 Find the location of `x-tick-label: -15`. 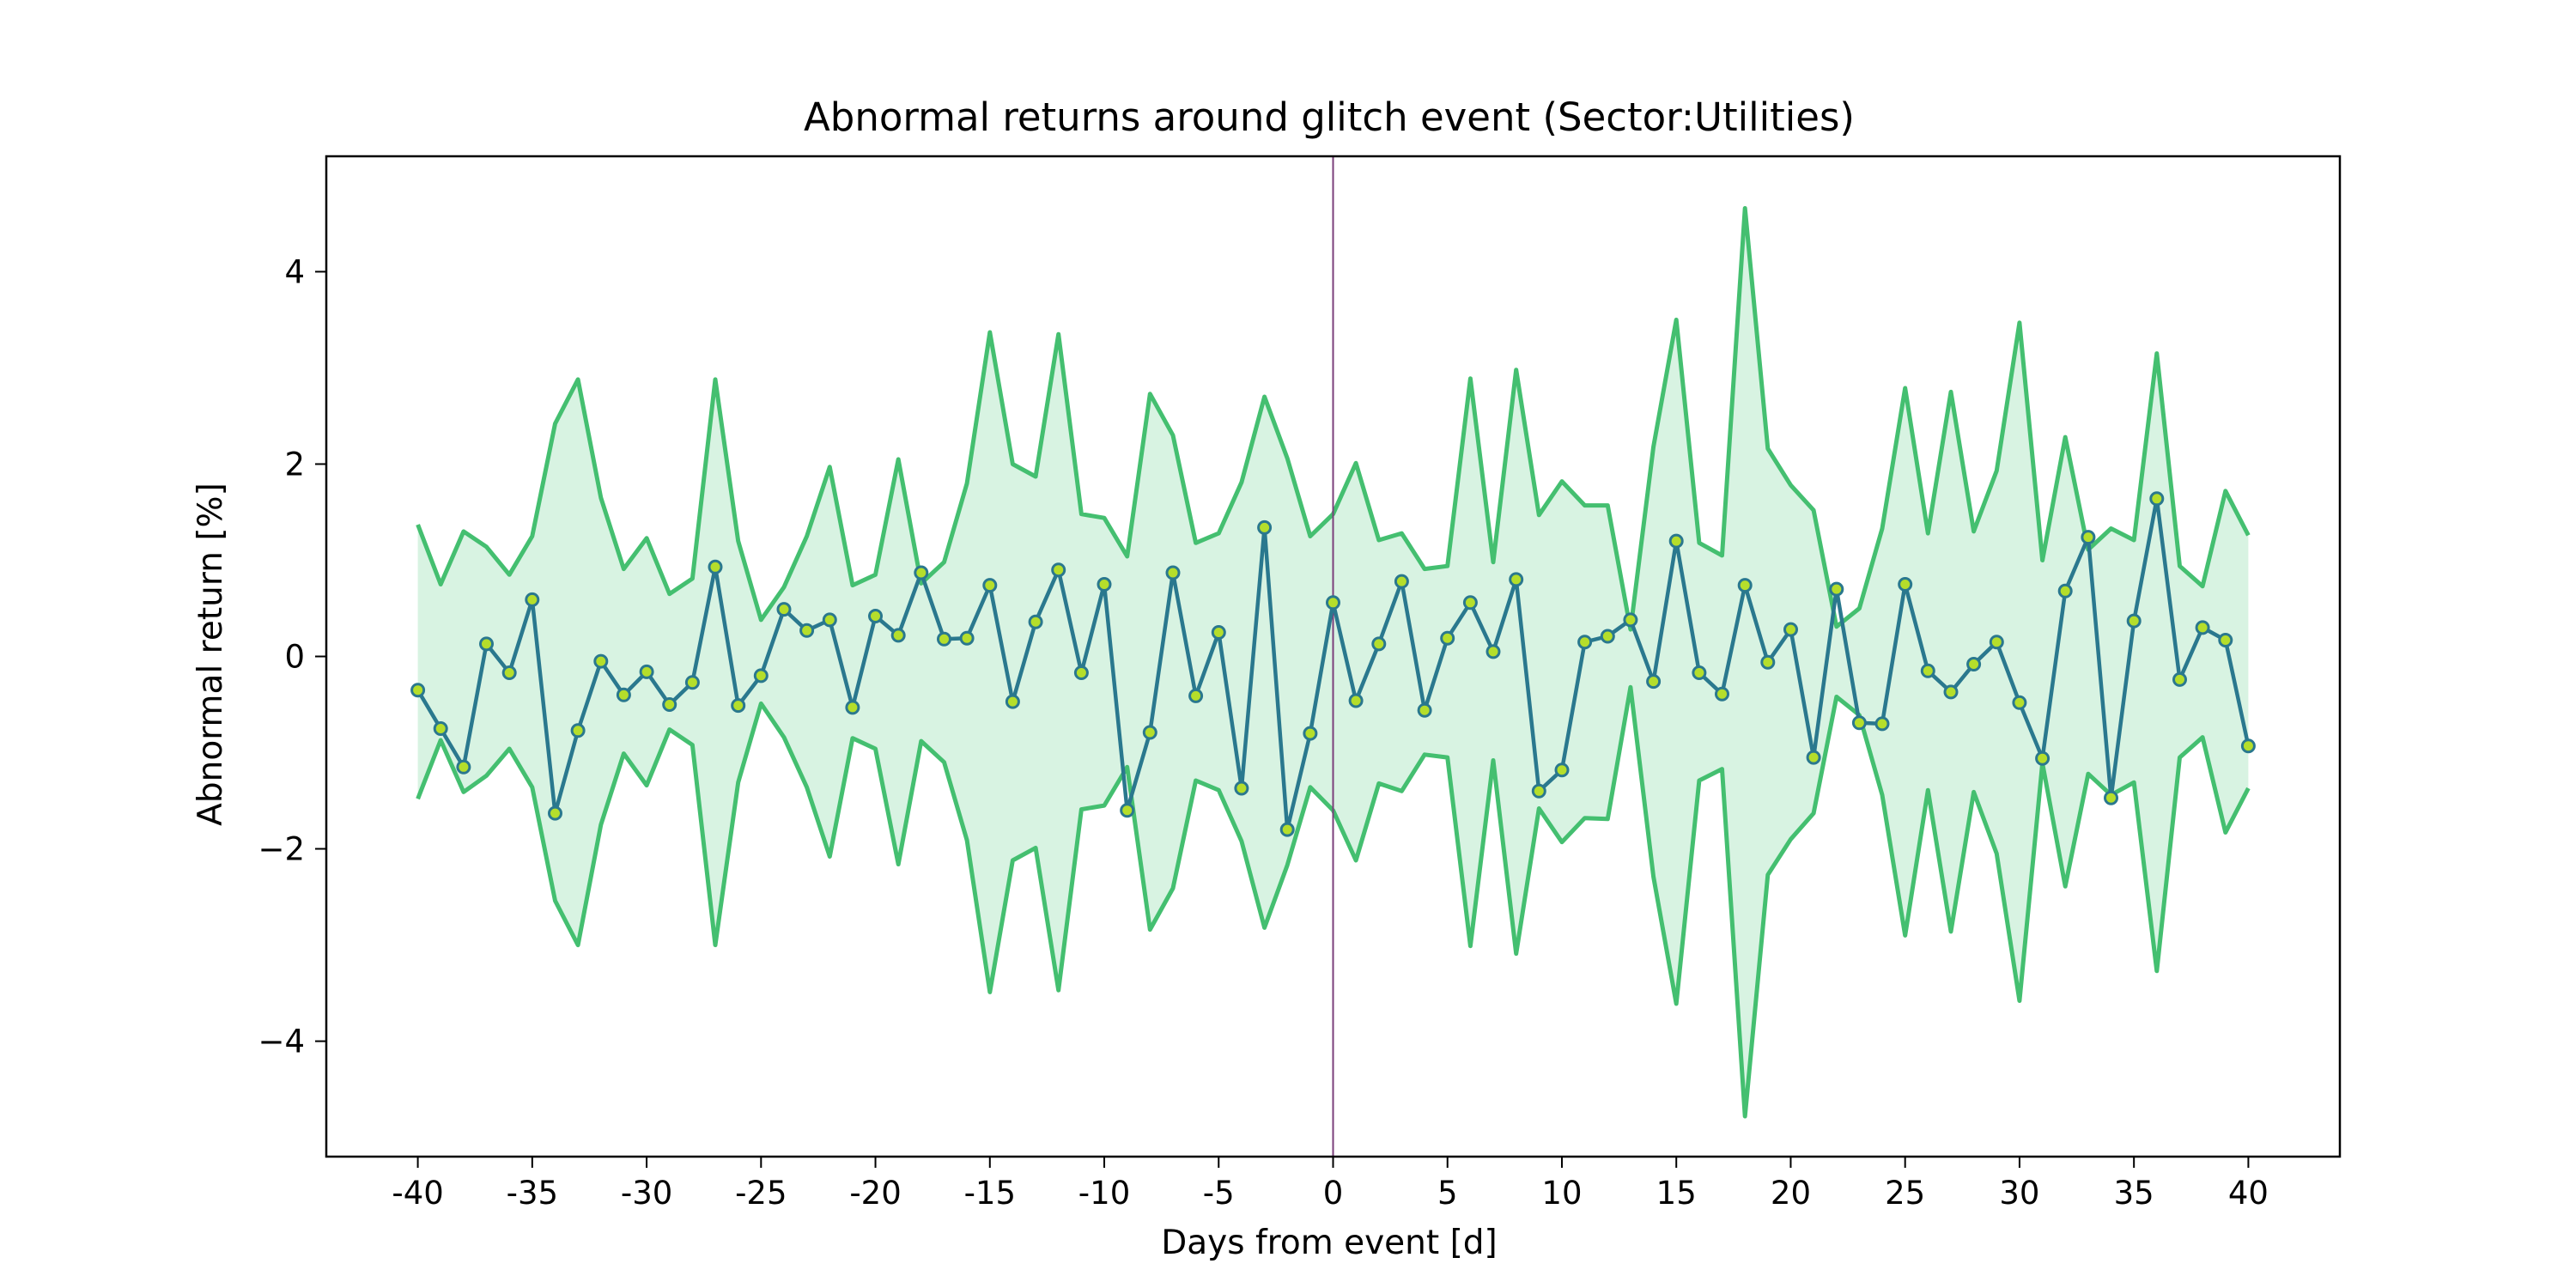

x-tick-label: -15 is located at coordinates (990, 1193).